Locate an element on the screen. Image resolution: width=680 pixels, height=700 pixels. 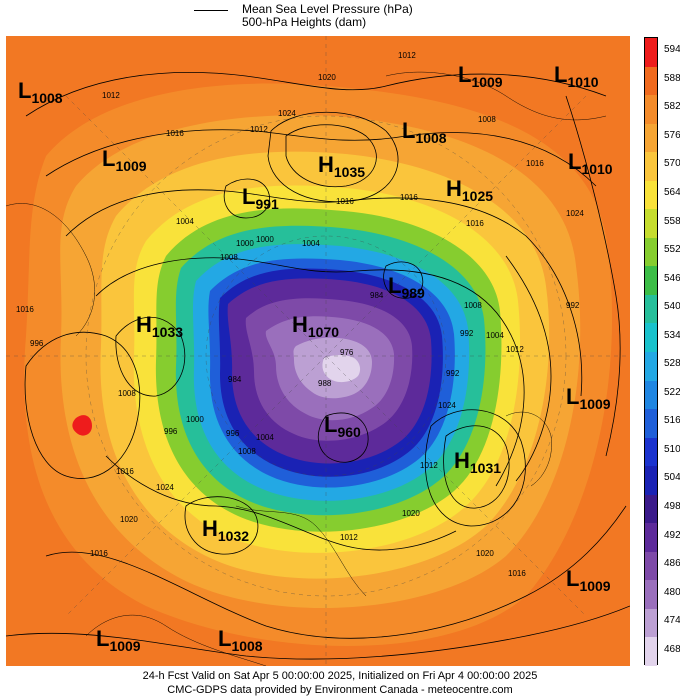
isobar-value-label: 976 is located at coordinates (347, 352).